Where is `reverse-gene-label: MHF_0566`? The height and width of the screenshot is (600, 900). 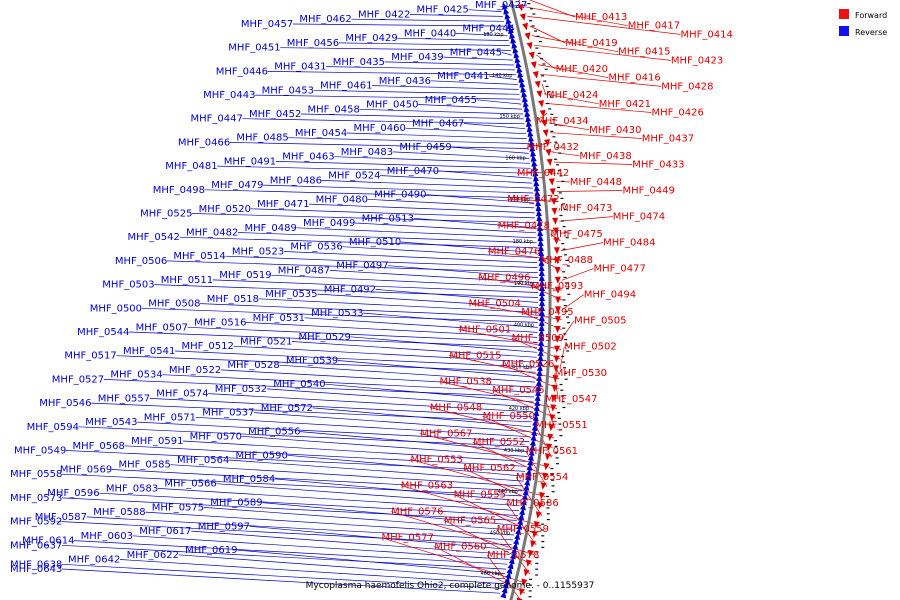 reverse-gene-label: MHF_0566 is located at coordinates (190, 484).